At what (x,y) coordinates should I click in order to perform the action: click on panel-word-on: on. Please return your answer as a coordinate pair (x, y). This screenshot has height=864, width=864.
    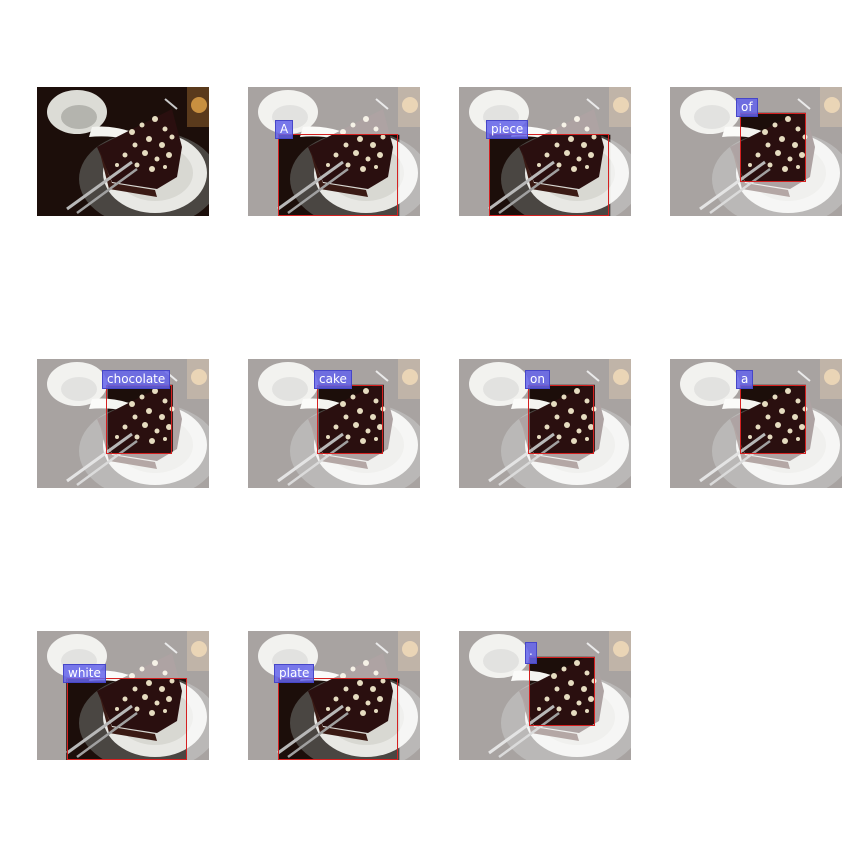
    Looking at the image, I should click on (545, 423).